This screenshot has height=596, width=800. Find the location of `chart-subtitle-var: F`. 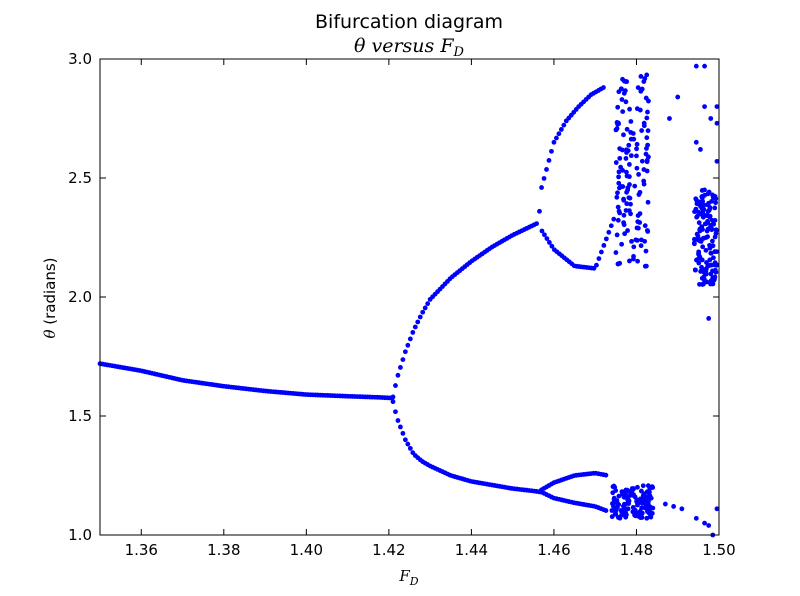

chart-subtitle-var: F is located at coordinates (446, 46).